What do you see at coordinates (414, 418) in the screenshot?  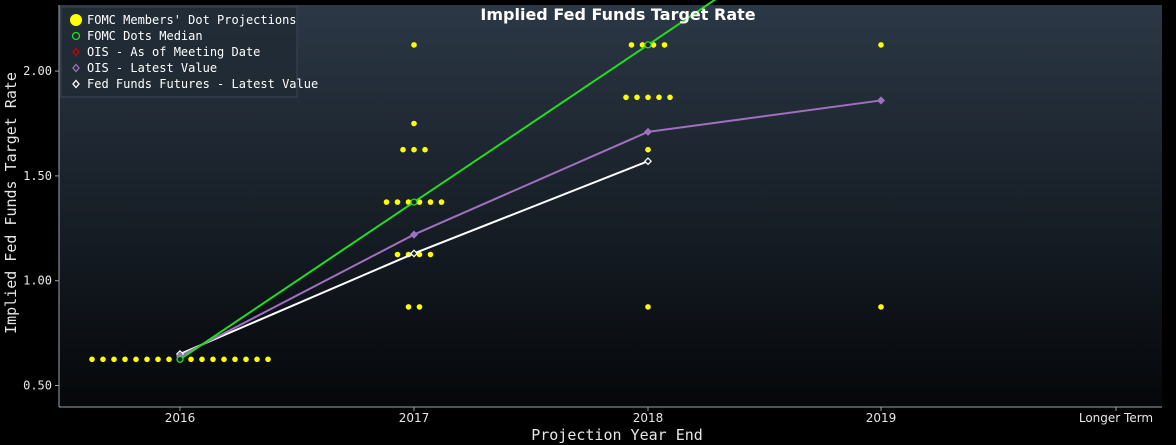 I see `x-tick-label: 2017` at bounding box center [414, 418].